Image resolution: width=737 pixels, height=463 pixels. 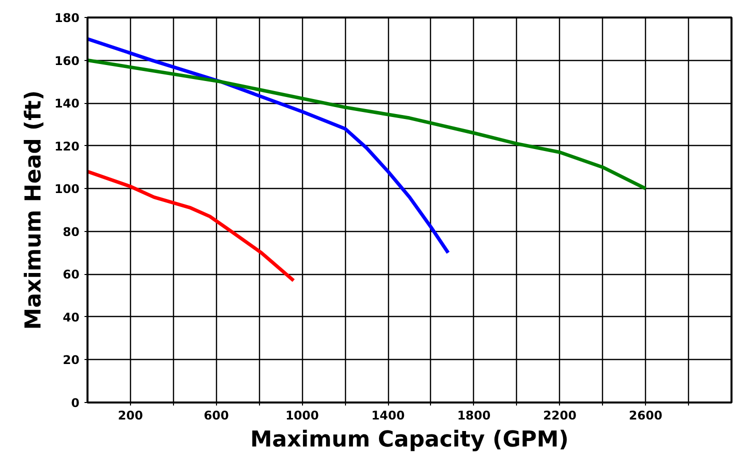 I want to click on y-tick-label: 140, so click(x=67, y=103).